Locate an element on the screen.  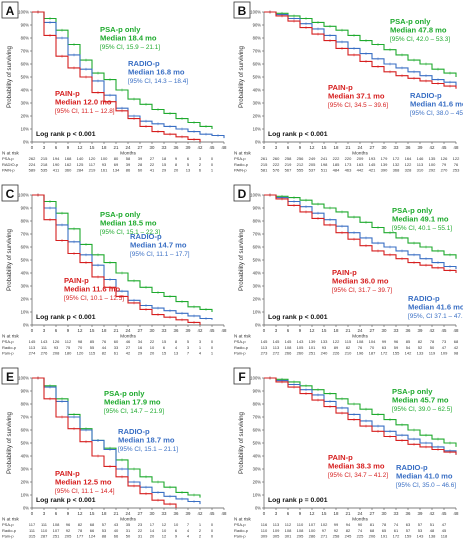
y-tick-label: 10% is located at coordinates (25, 495).